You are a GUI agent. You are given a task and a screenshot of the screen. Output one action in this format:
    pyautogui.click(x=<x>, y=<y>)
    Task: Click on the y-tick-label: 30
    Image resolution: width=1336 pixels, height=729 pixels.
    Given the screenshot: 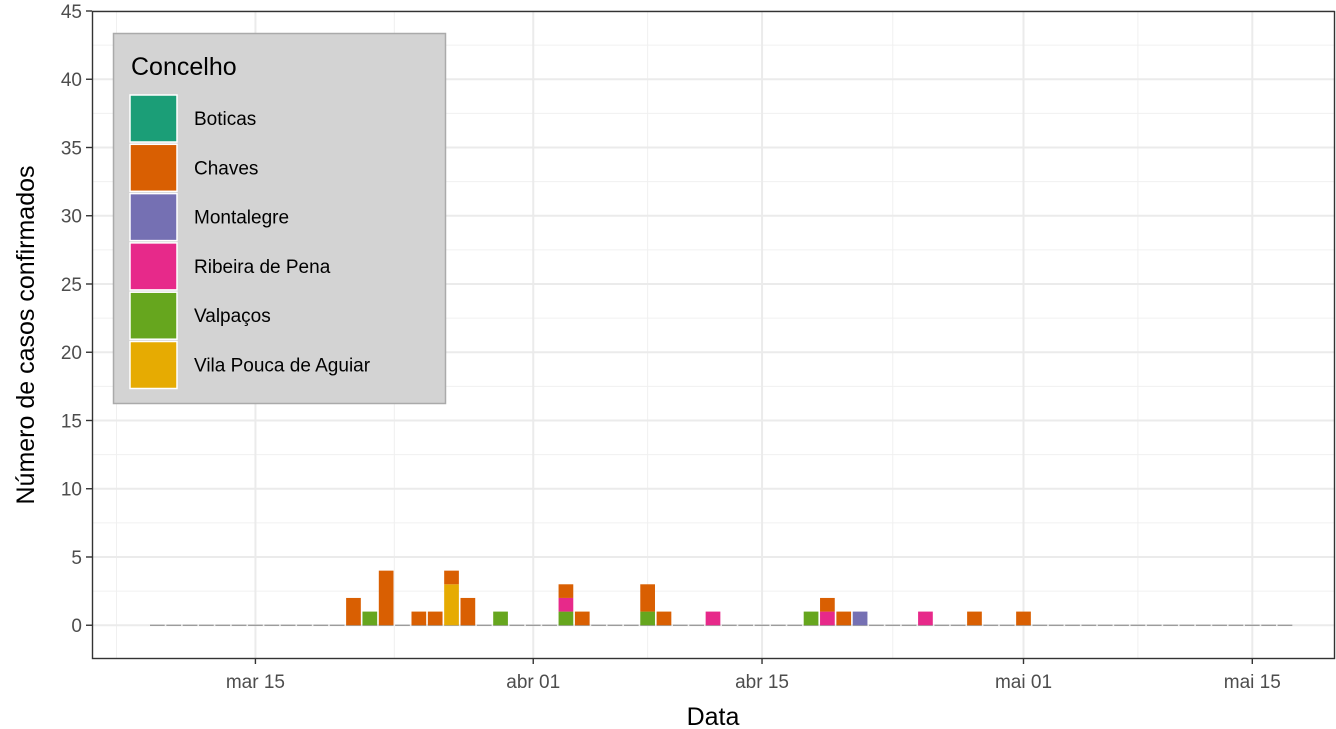 What is the action you would take?
    pyautogui.click(x=71, y=217)
    